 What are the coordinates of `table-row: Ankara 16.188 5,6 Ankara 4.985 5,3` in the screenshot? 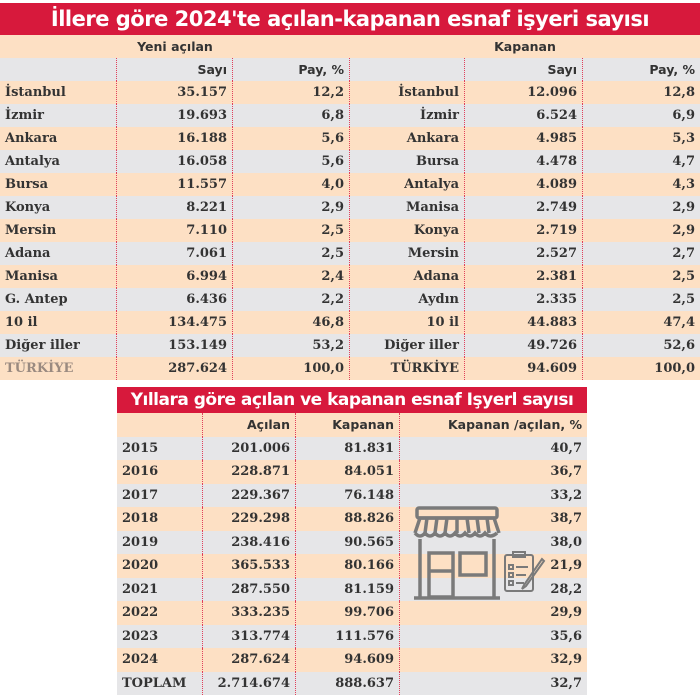 It's located at (350, 138).